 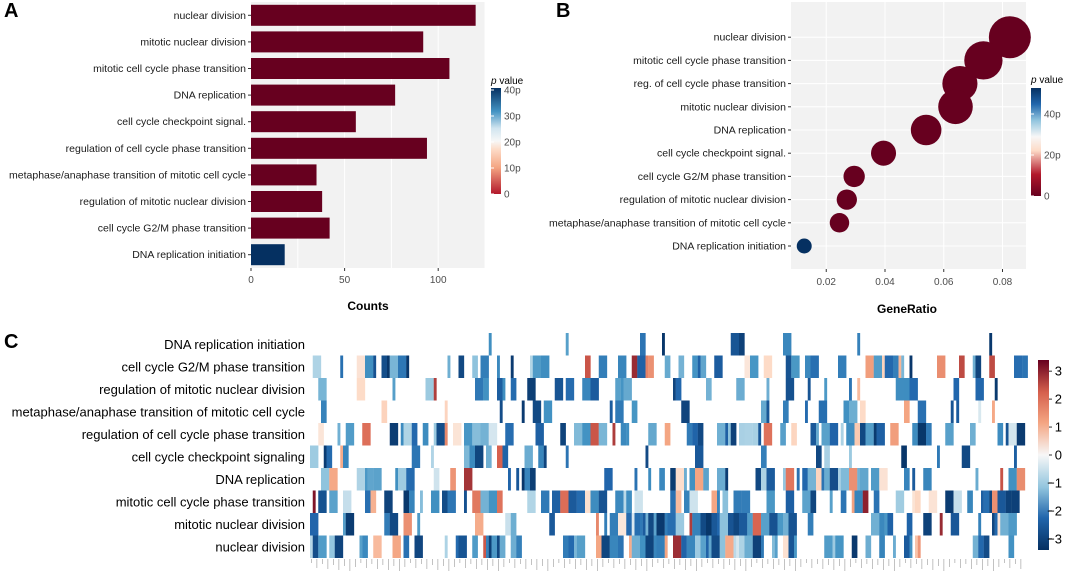 What do you see at coordinates (169, 69) in the screenshot?
I see `panel-a-y-tick-label: mitotic cell cycle phase transition` at bounding box center [169, 69].